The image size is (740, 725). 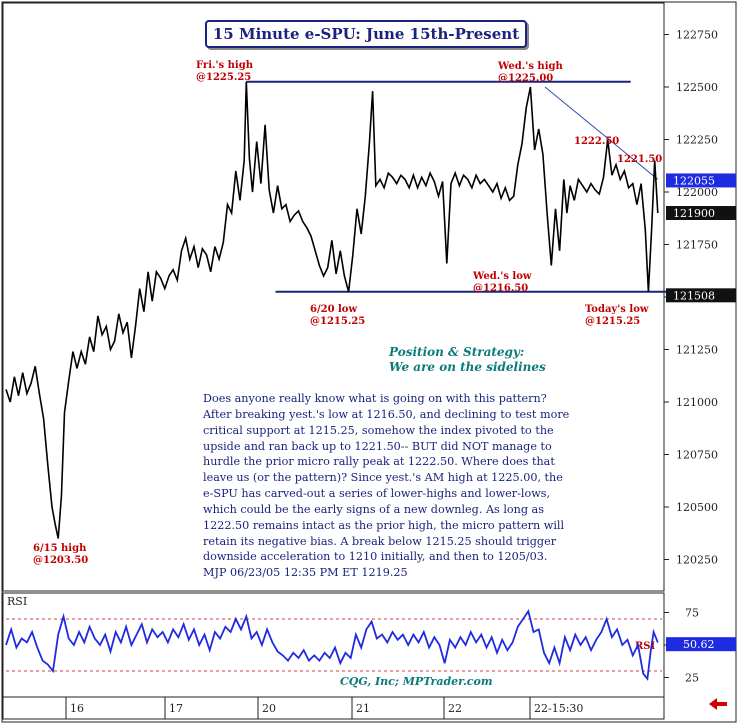 I want to click on annotation-peak-2: 1221.50, so click(x=640, y=159).